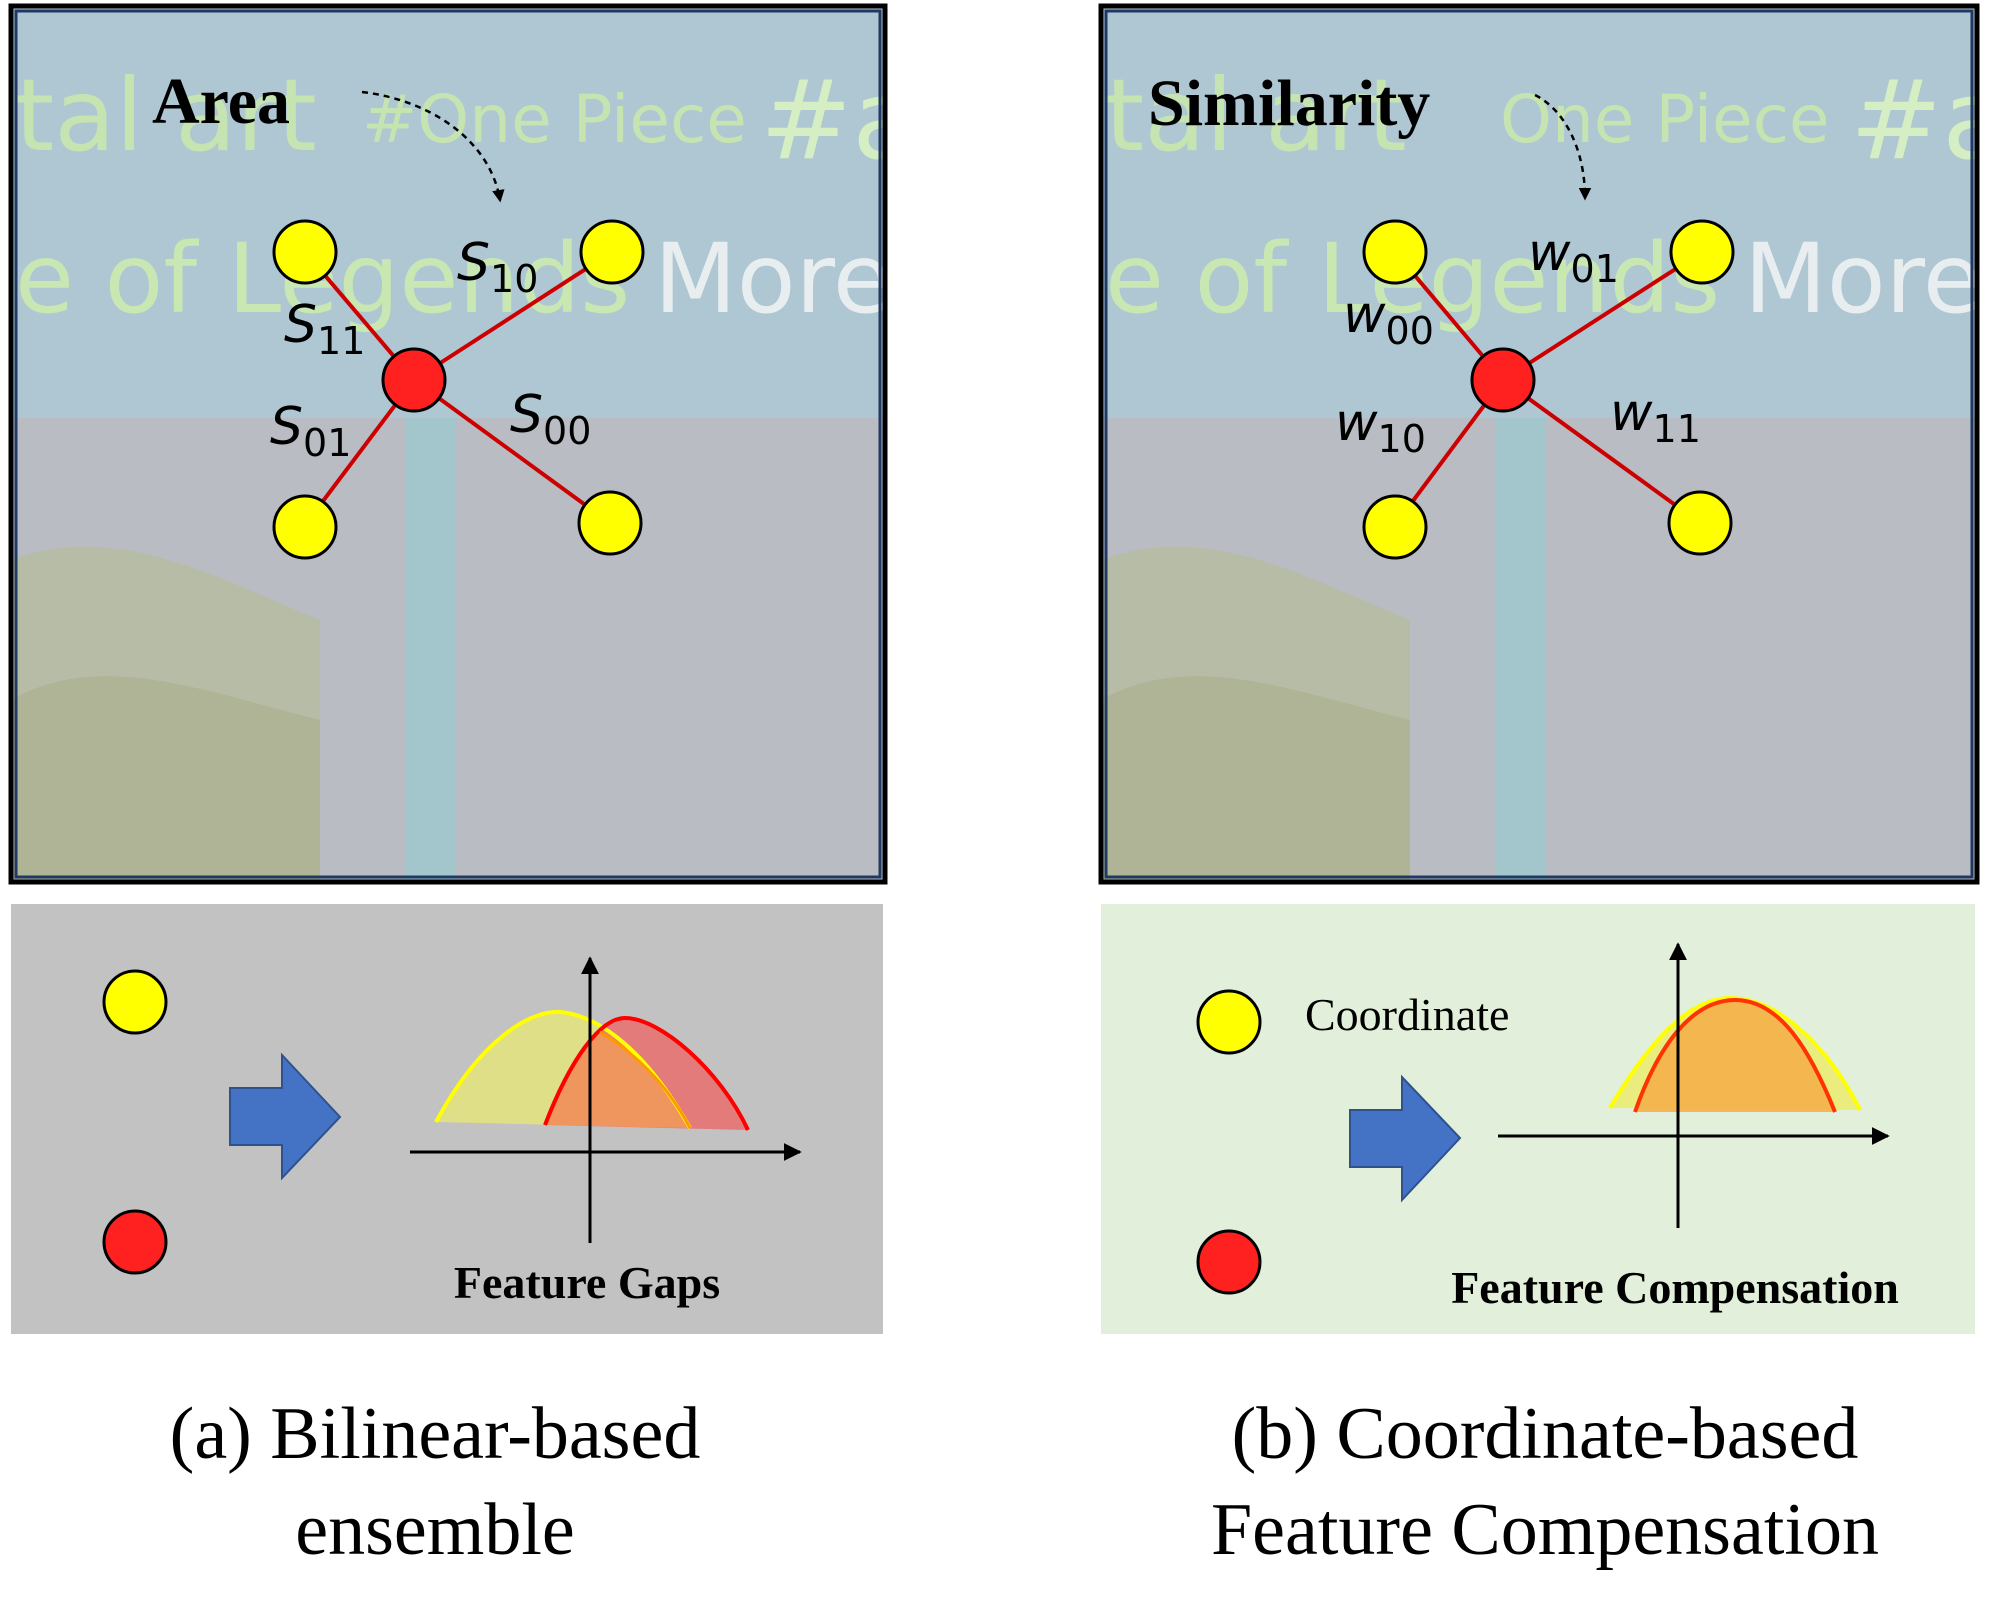  What do you see at coordinates (1380, 427) in the screenshot?
I see `weight-label-bottom-left: w10` at bounding box center [1380, 427].